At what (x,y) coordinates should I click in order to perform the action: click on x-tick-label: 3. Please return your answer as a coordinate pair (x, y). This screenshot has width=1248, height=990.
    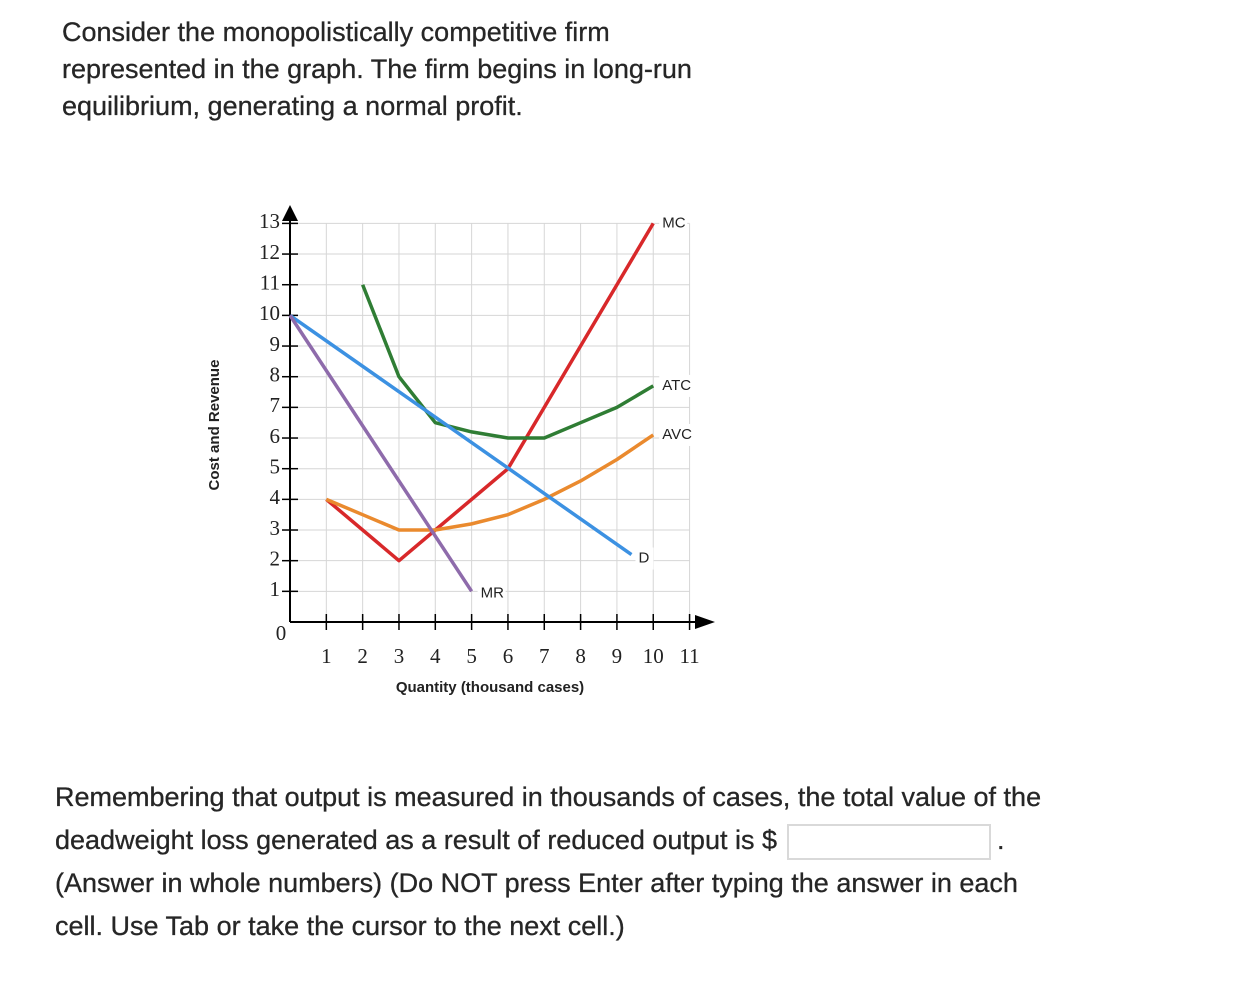
    Looking at the image, I should click on (399, 656).